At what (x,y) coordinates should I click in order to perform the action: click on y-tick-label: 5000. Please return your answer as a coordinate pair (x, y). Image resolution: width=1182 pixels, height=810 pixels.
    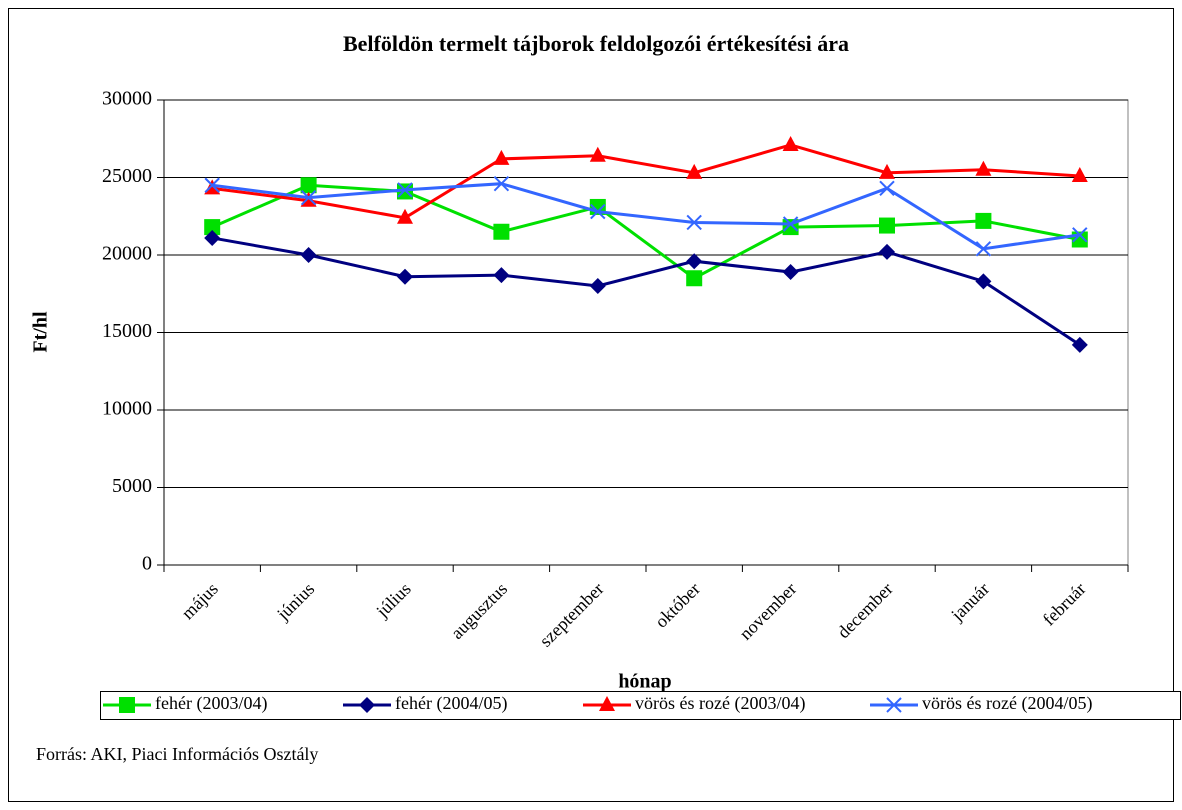
    Looking at the image, I should click on (132, 486).